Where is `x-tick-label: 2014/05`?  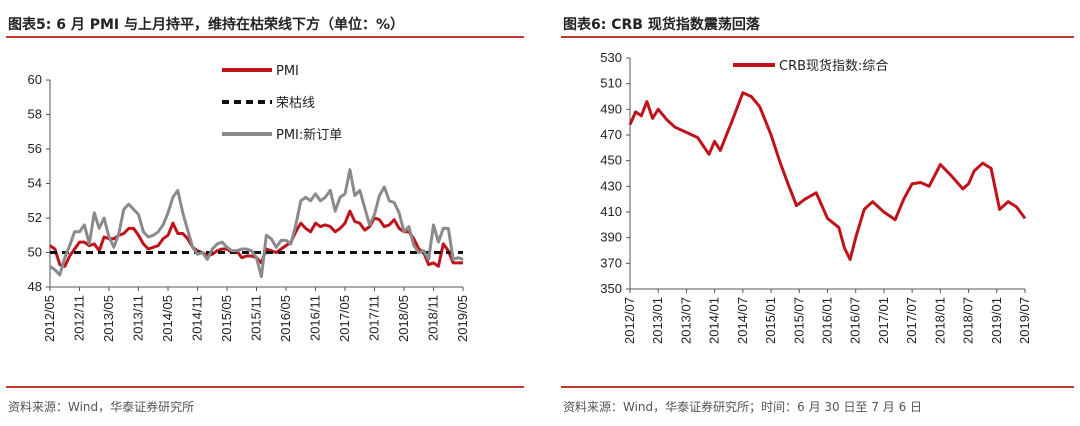 x-tick-label: 2014/05 is located at coordinates (167, 318).